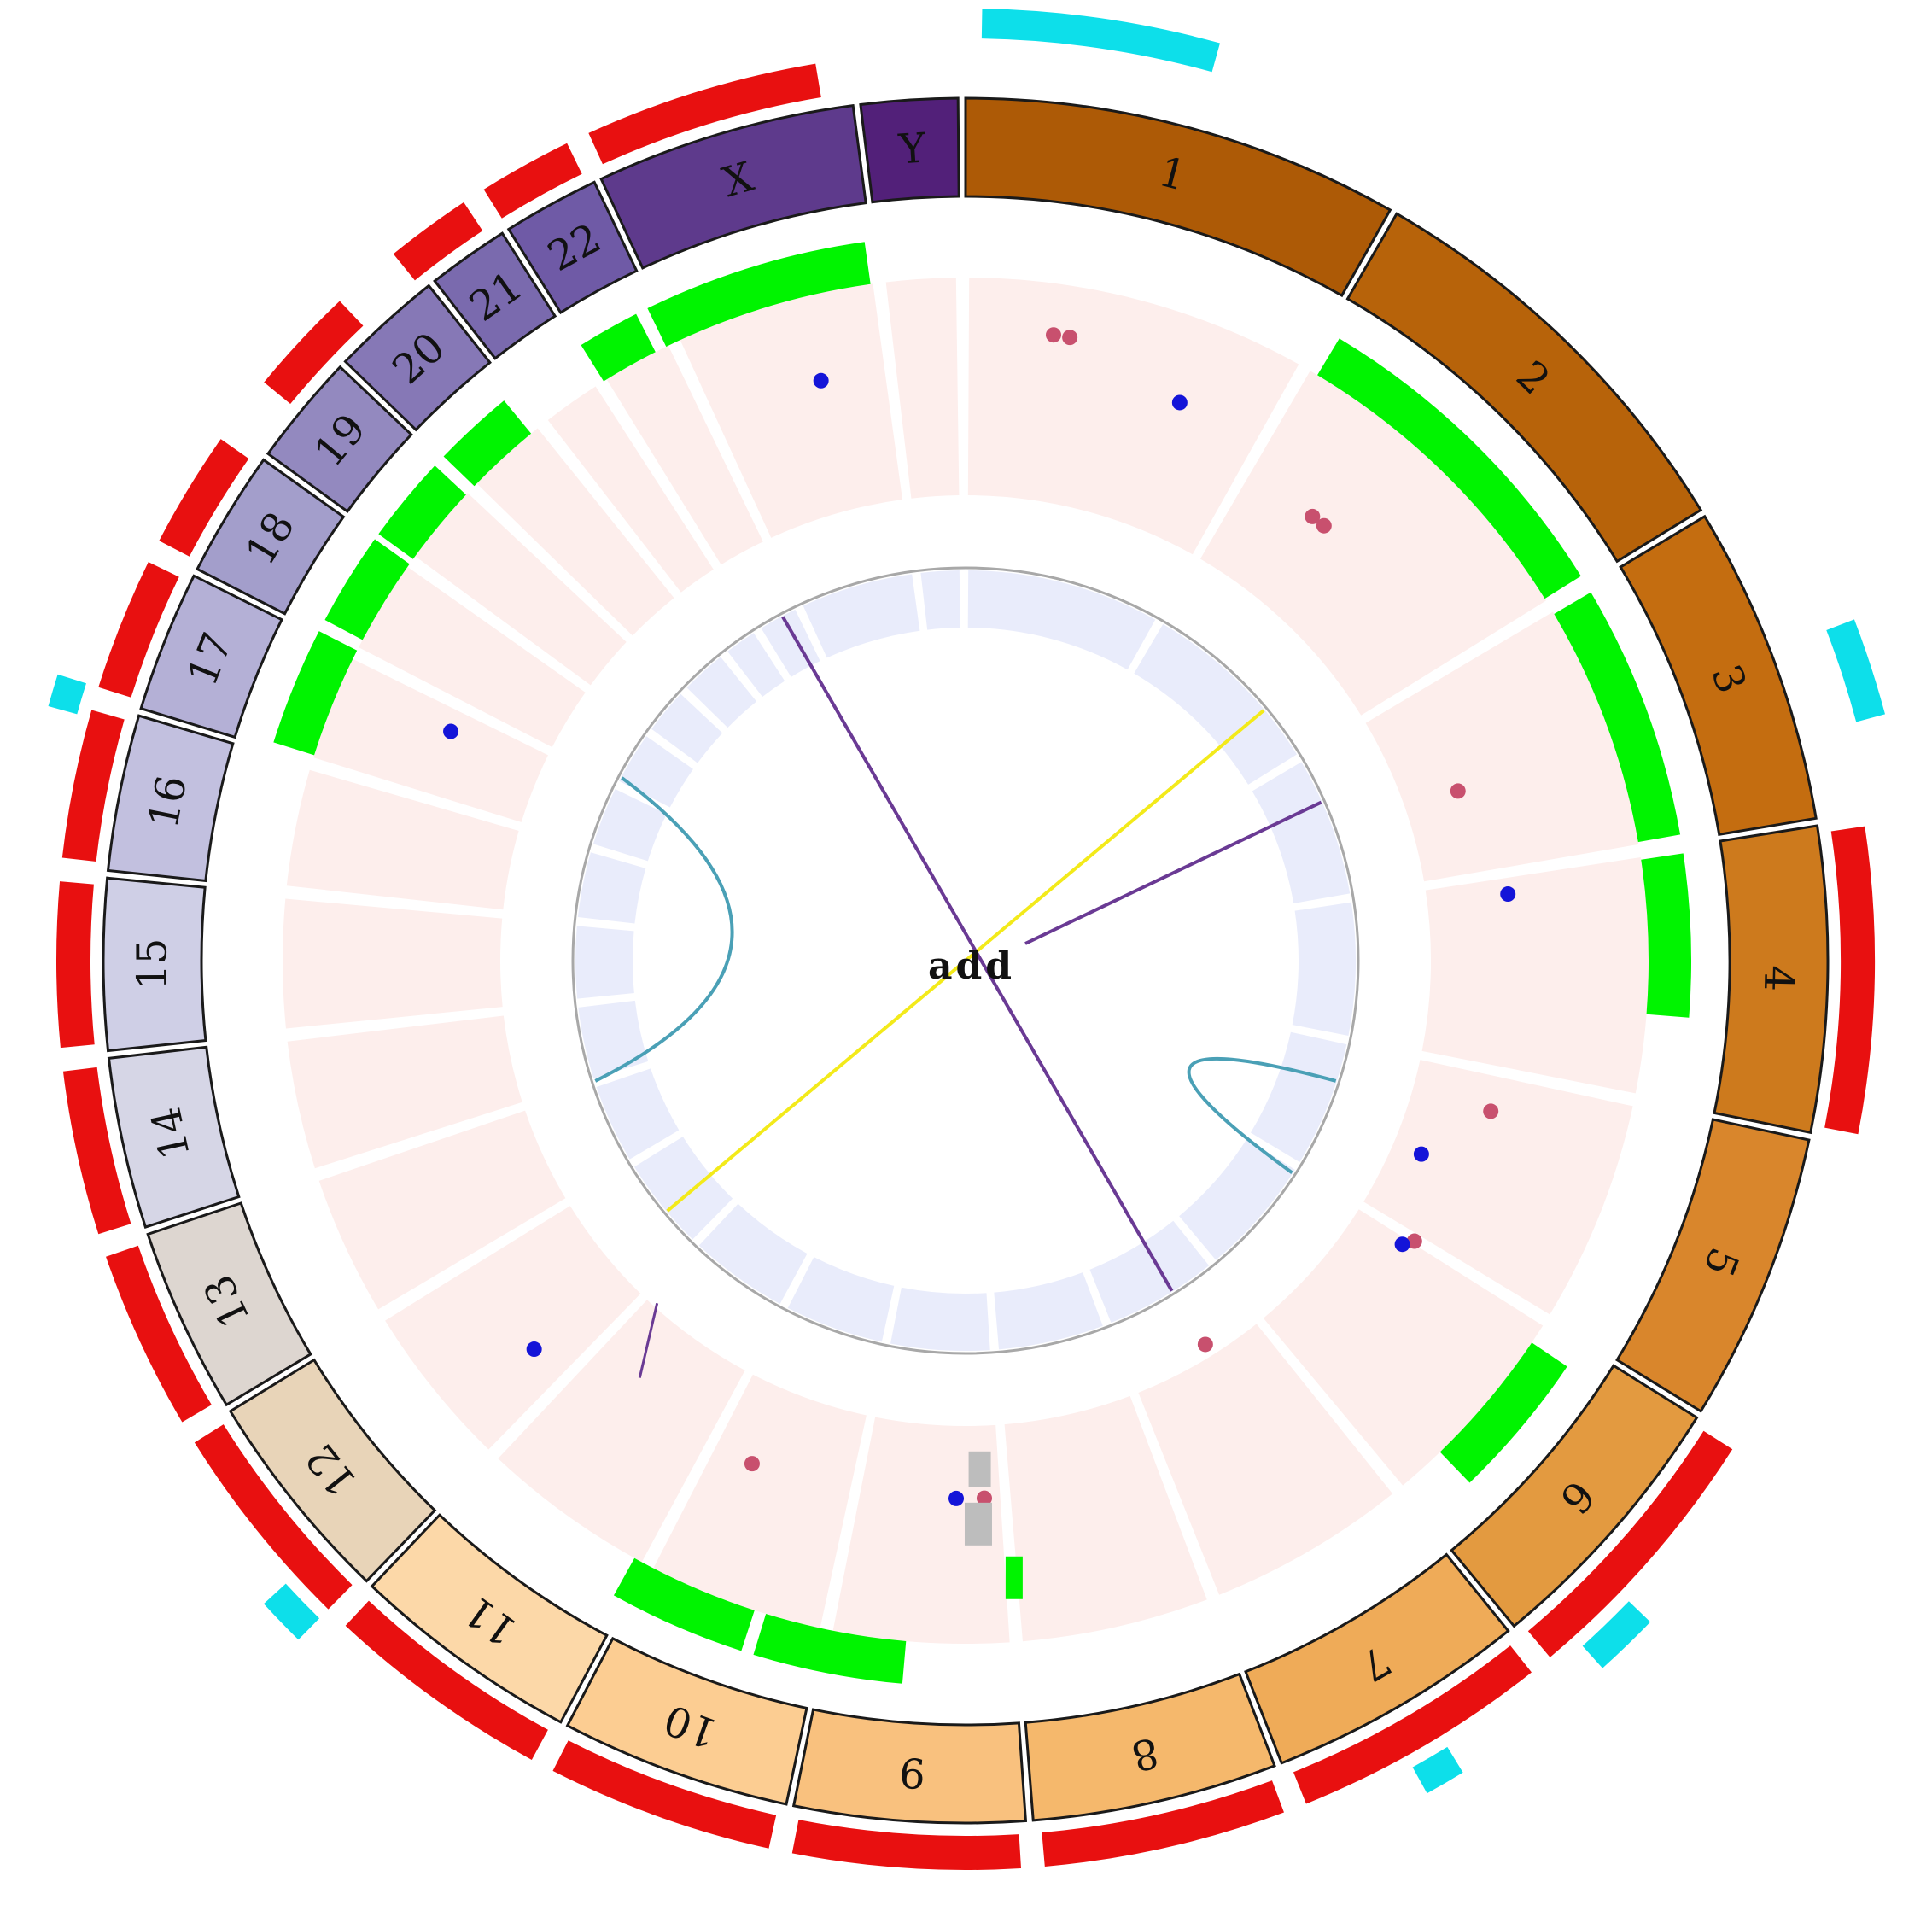 The height and width of the screenshot is (1911, 1932). Describe the element at coordinates (1014, 1577) in the screenshot. I see `green-tick` at that location.